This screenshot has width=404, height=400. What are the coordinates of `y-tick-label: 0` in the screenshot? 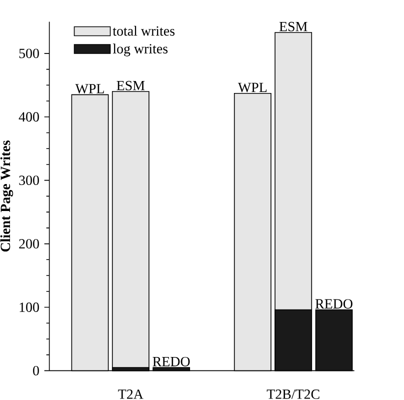 It's located at (36, 371).